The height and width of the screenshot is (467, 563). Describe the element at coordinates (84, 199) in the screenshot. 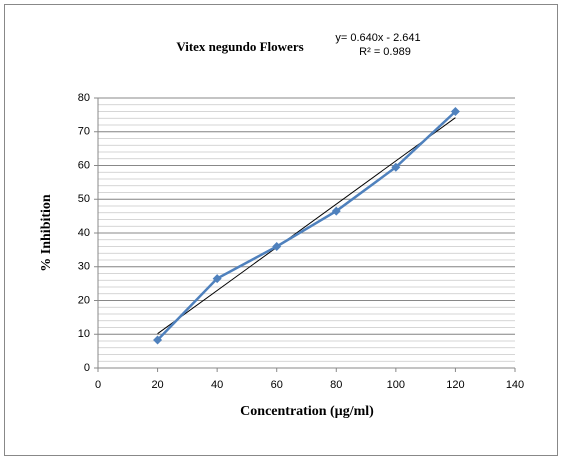

I see `y-tick-label: 50` at that location.